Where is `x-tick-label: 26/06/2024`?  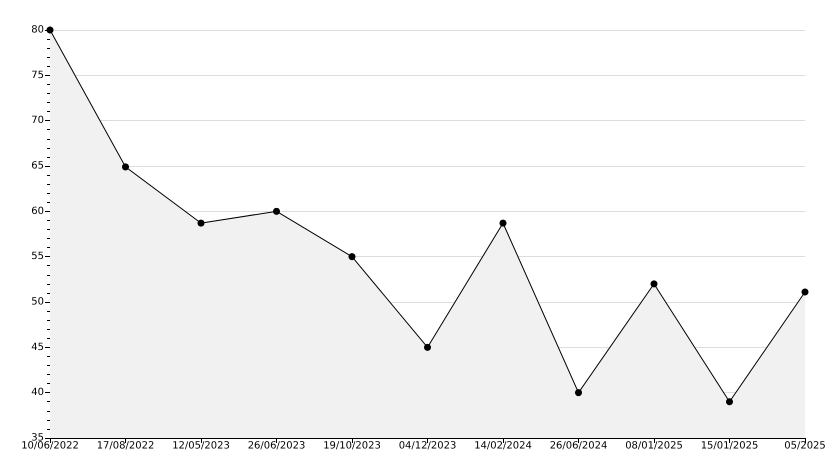
x-tick-label: 26/06/2024 is located at coordinates (579, 446).